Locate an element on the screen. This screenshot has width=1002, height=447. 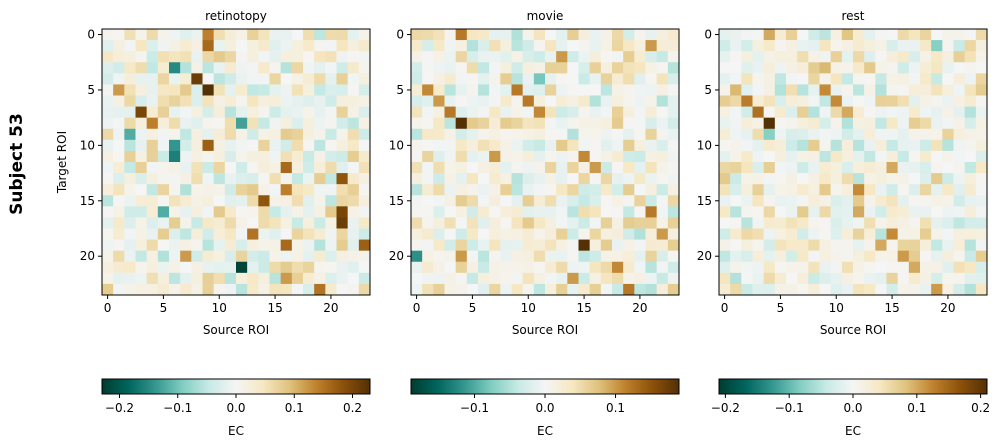
colorbar-tick-label: −0.1 is located at coordinates (474, 408).